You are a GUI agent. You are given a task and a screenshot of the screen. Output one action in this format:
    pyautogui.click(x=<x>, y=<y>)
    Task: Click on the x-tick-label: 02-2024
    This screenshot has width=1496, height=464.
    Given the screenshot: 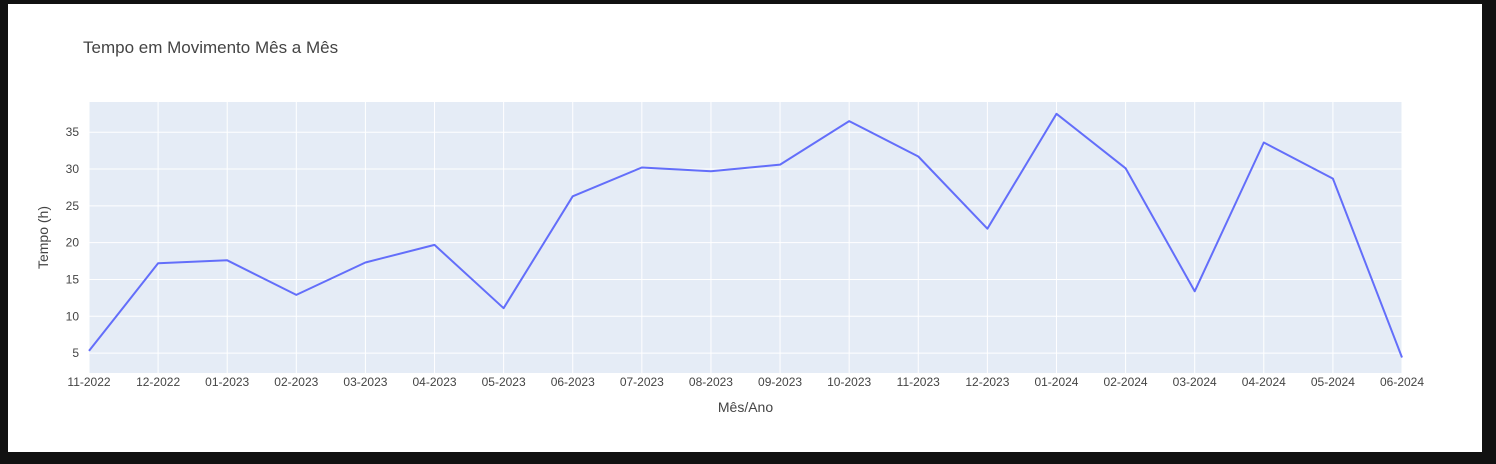 What is the action you would take?
    pyautogui.click(x=1126, y=382)
    